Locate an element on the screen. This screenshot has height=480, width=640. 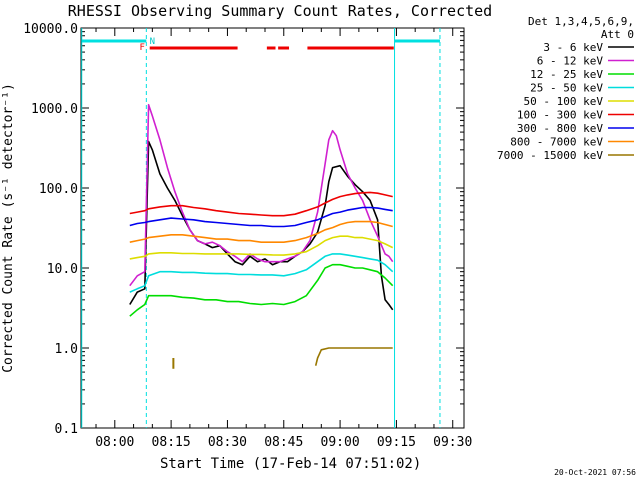
legend-entry-label: 6 - 12 keV is located at coordinates (570, 61).